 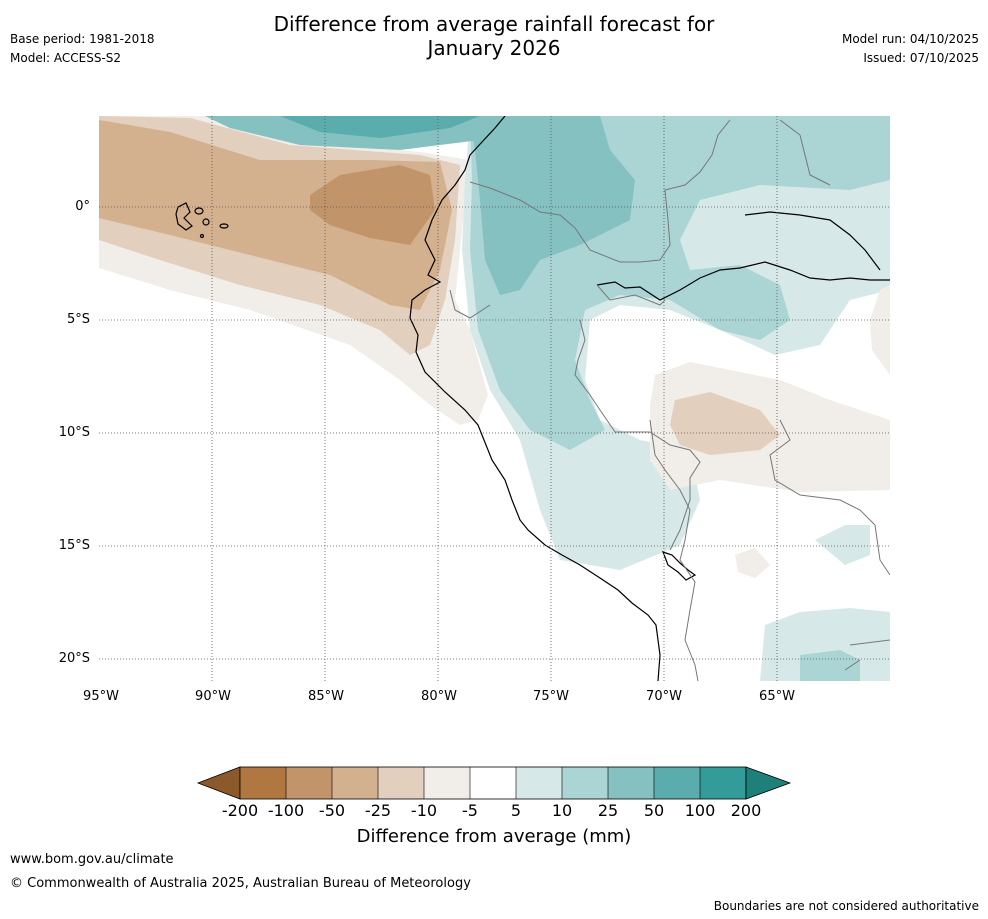 What do you see at coordinates (74, 545) in the screenshot?
I see `lat-label-15s: 15°S` at bounding box center [74, 545].